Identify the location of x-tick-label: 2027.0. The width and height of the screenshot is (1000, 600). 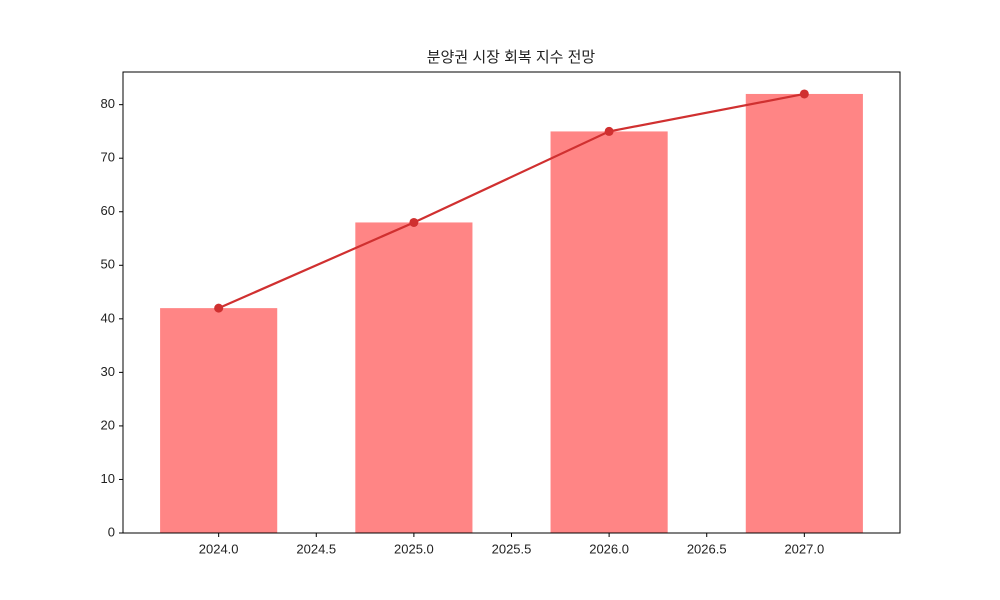
(804, 548).